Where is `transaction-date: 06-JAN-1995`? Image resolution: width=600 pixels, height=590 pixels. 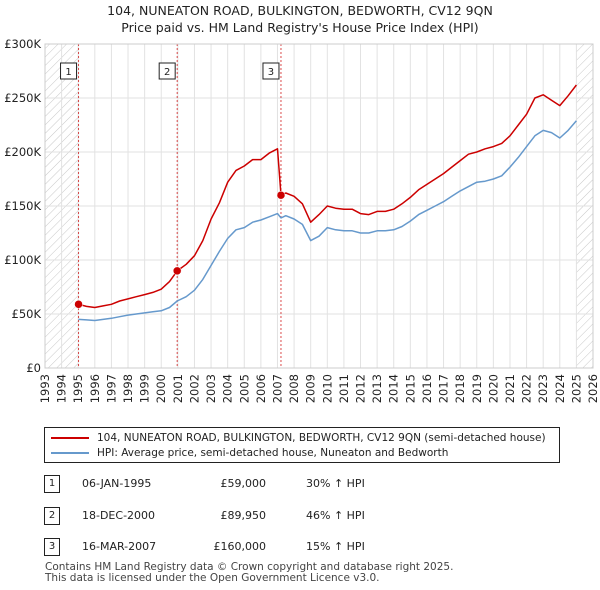 transaction-date: 06-JAN-1995 is located at coordinates (117, 483).